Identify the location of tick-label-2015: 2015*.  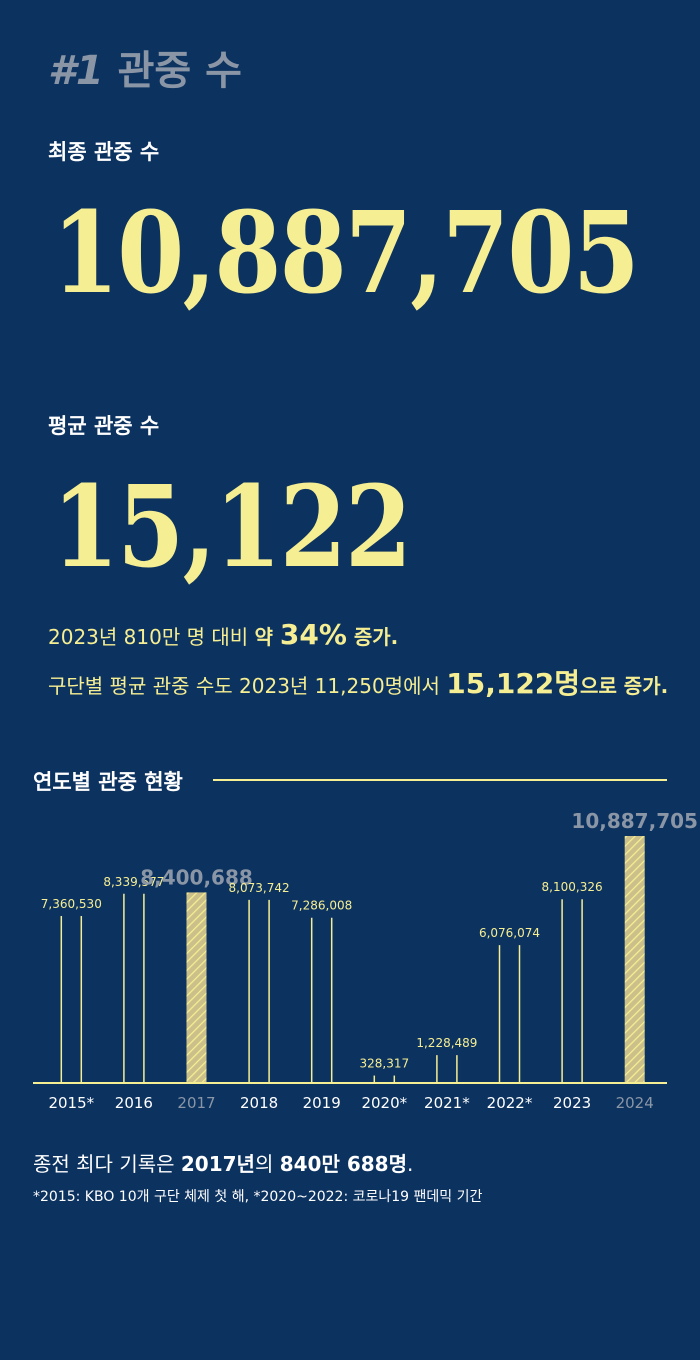
(71, 1103).